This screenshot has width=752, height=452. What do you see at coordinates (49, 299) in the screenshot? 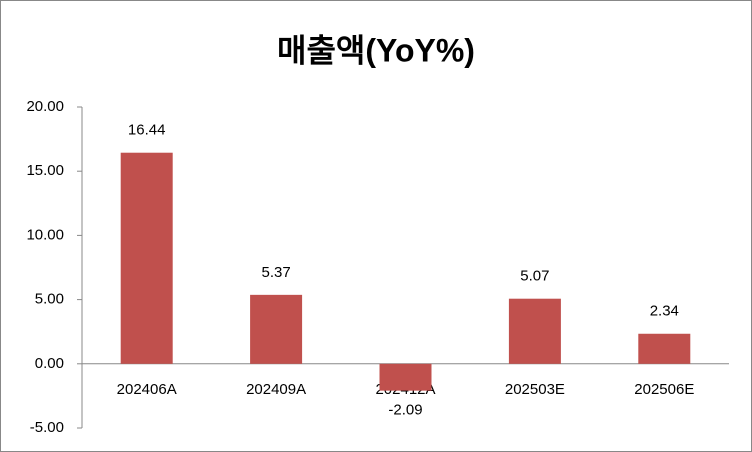
I see `y-tick-label: 5.00` at bounding box center [49, 299].